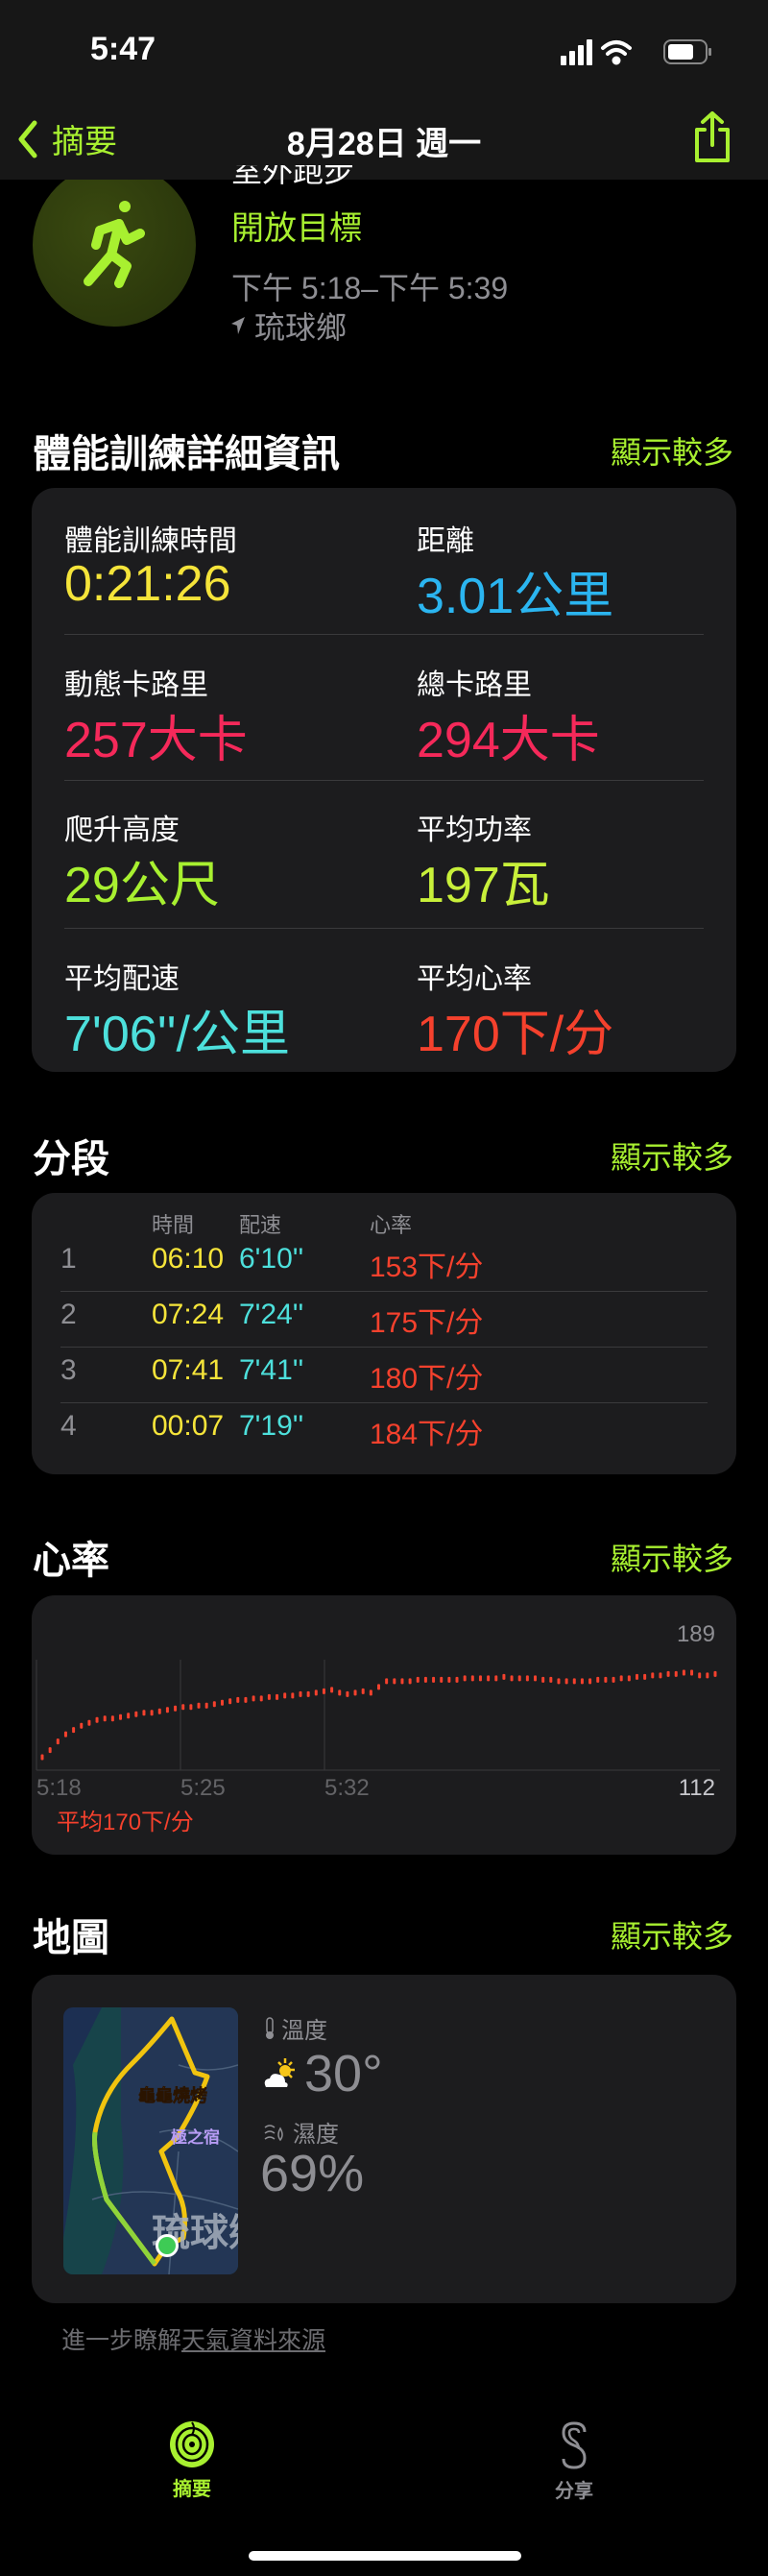 The height and width of the screenshot is (2576, 768). What do you see at coordinates (293, 175) in the screenshot?
I see `workout-type: 室外跑步` at bounding box center [293, 175].